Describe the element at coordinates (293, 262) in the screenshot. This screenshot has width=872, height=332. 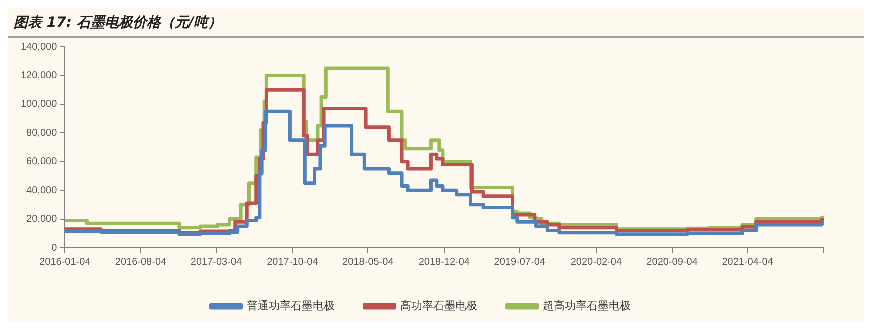
I see `x-tick-label: 2017-10-04` at that location.